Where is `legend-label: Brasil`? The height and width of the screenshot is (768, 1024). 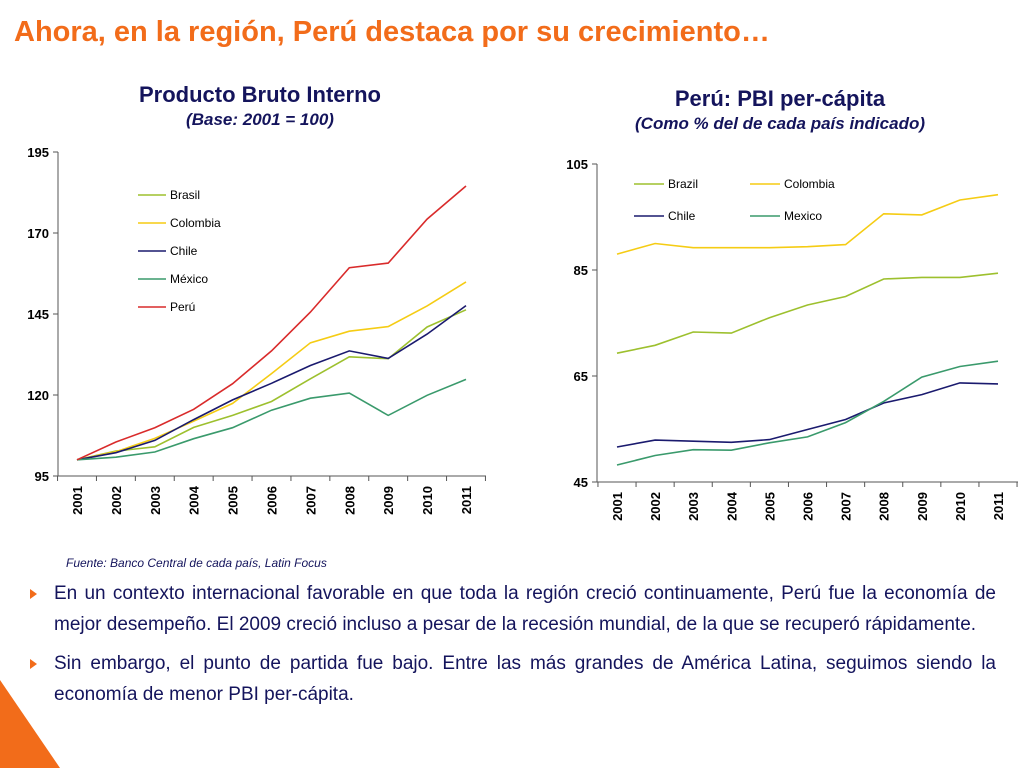
legend-label: Brasil is located at coordinates (185, 195).